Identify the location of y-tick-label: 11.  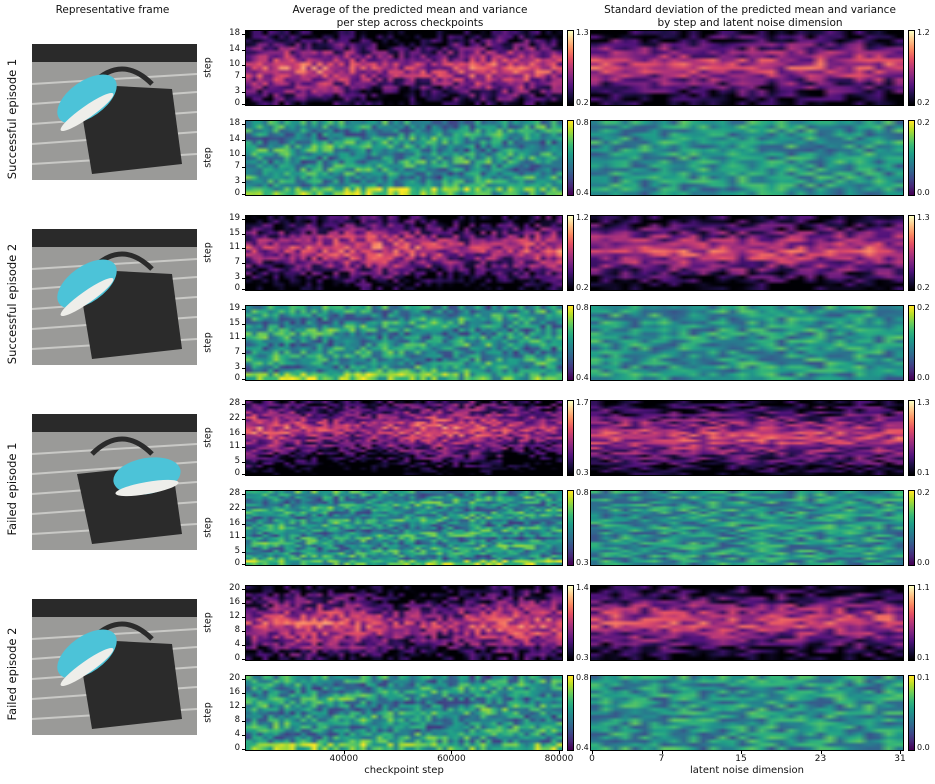
(234, 247).